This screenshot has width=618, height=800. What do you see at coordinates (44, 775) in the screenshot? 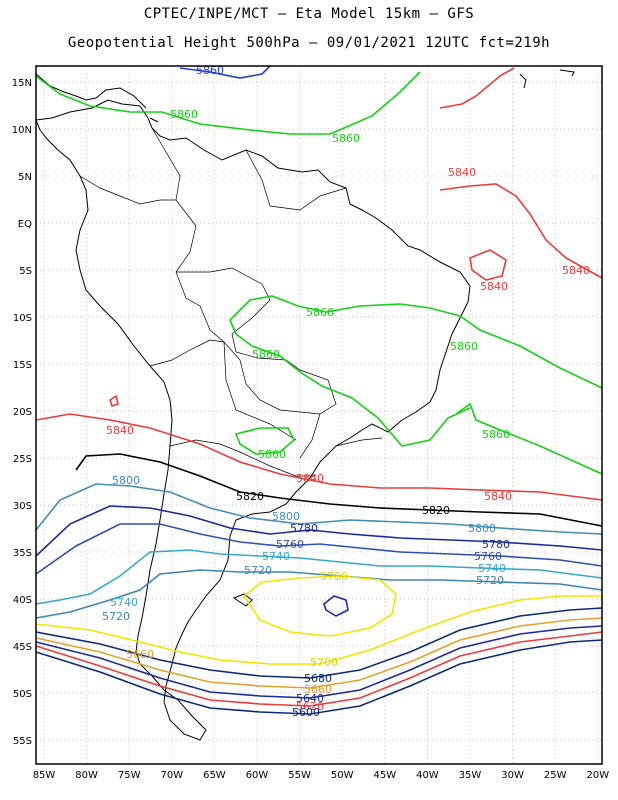
I see `lon-tick-label: 85W` at bounding box center [44, 775].